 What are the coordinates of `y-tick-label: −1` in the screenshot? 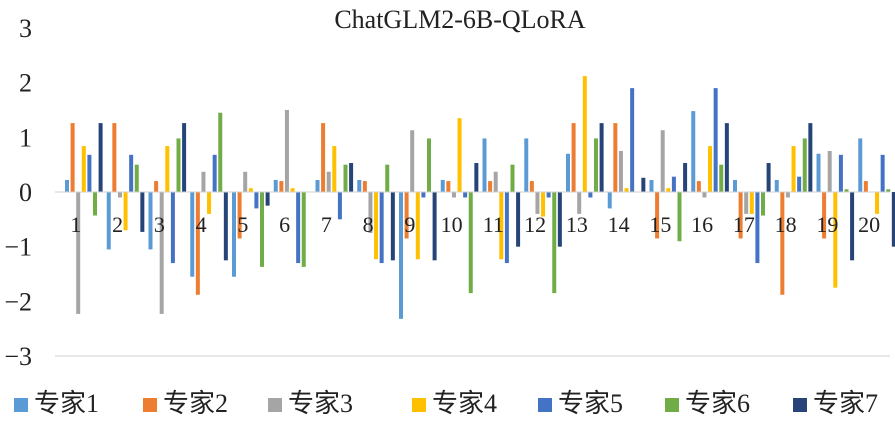 It's located at (18, 247).